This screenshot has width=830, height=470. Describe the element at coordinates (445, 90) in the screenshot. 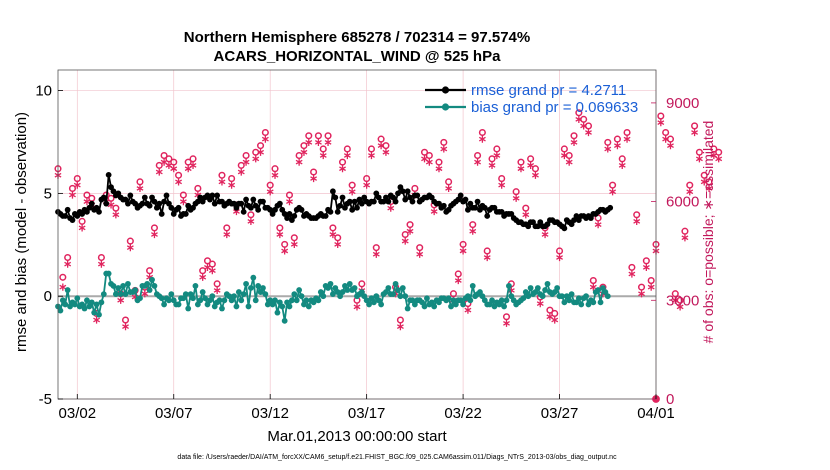

I see `legend-rmse-marker` at that location.